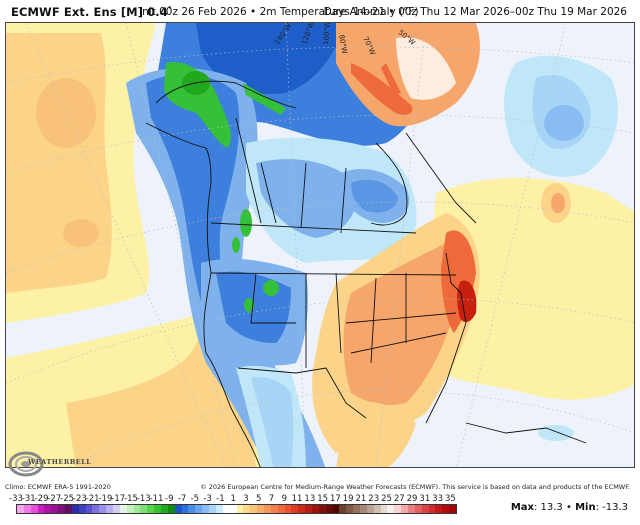  Describe the element at coordinates (386, 499) in the screenshot. I see `colorbar-tick-label: 25` at that location.